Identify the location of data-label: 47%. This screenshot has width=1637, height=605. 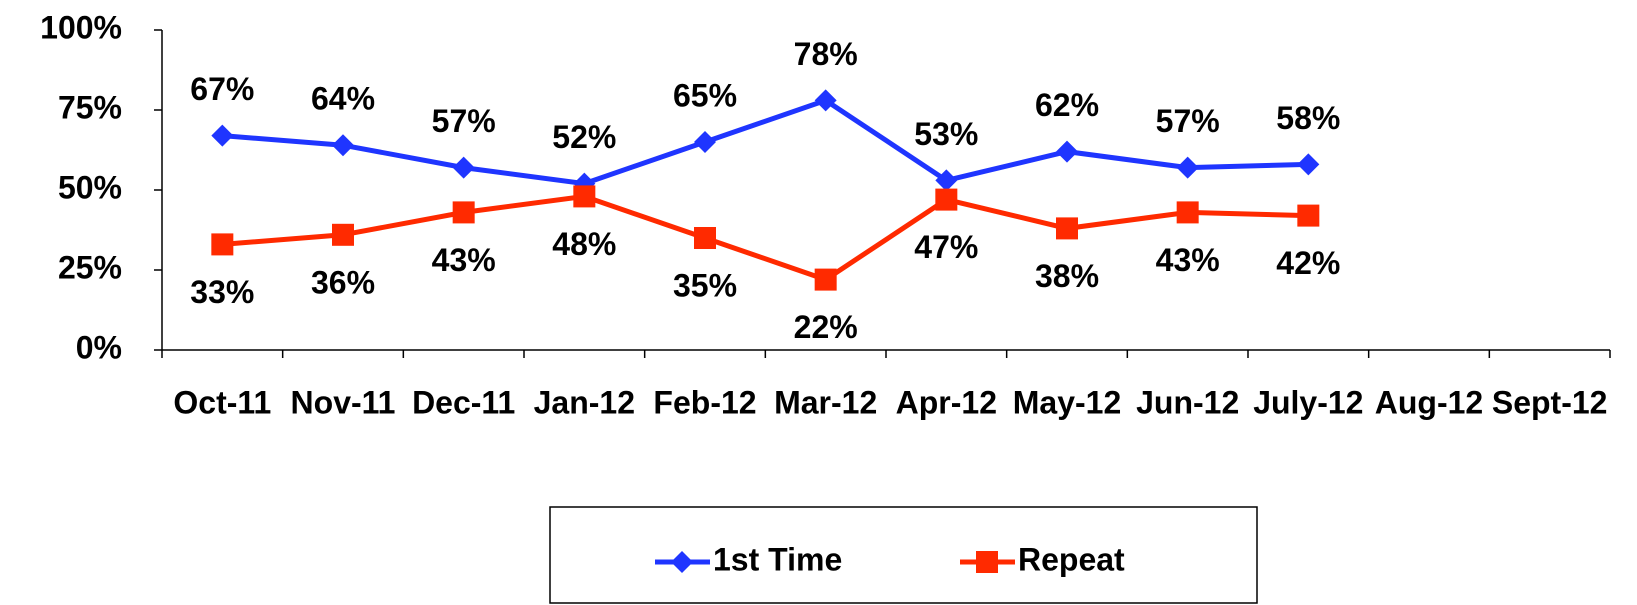
(946, 247).